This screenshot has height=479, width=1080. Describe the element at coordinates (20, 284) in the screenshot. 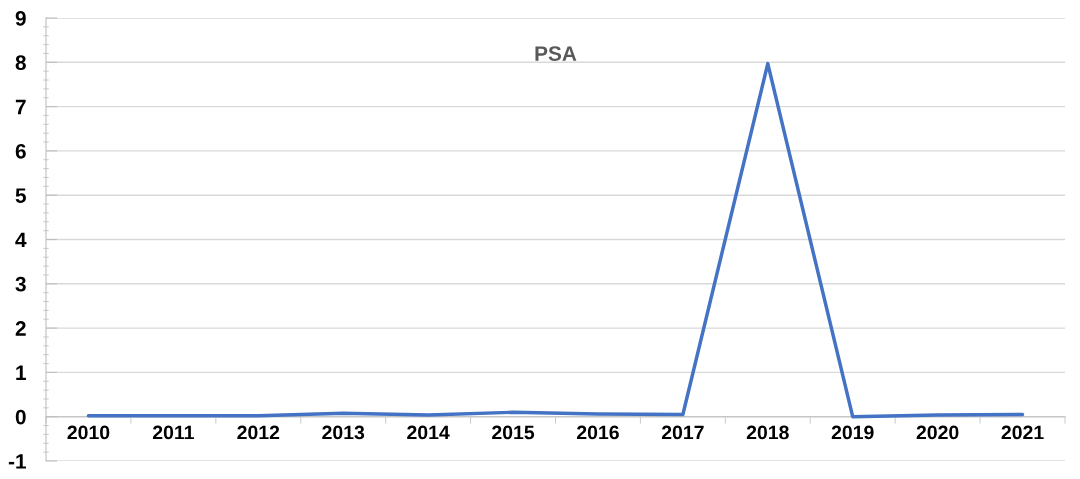

I see `y-tick-label: 3` at that location.